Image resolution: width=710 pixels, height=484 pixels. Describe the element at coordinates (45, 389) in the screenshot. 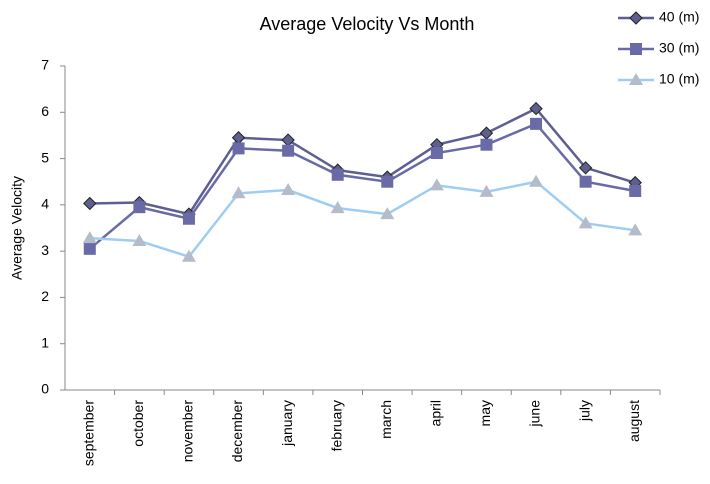

I see `y-tick-label: 0` at that location.